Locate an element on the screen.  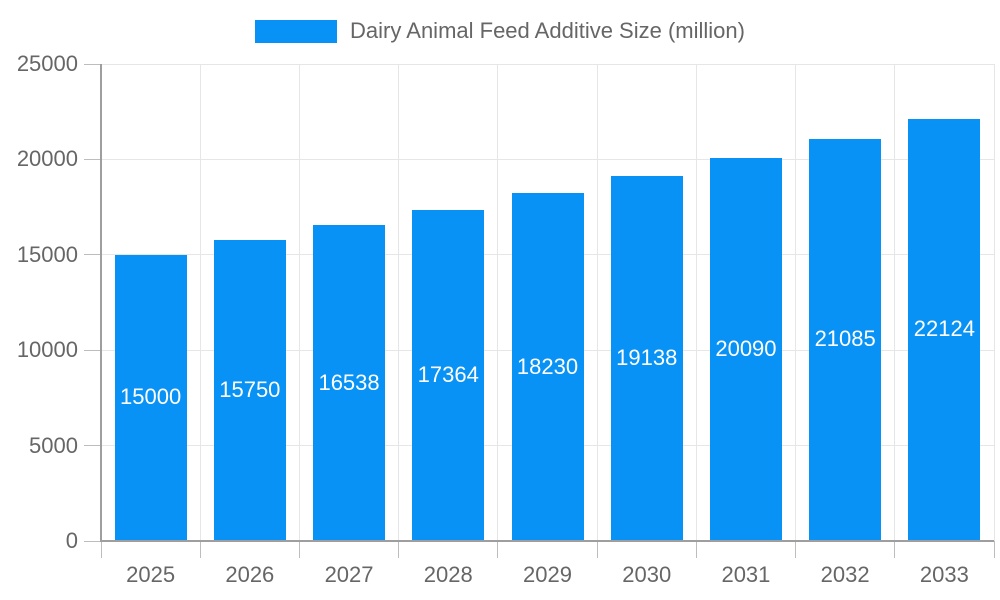
bar: 22124 is located at coordinates (944, 329).